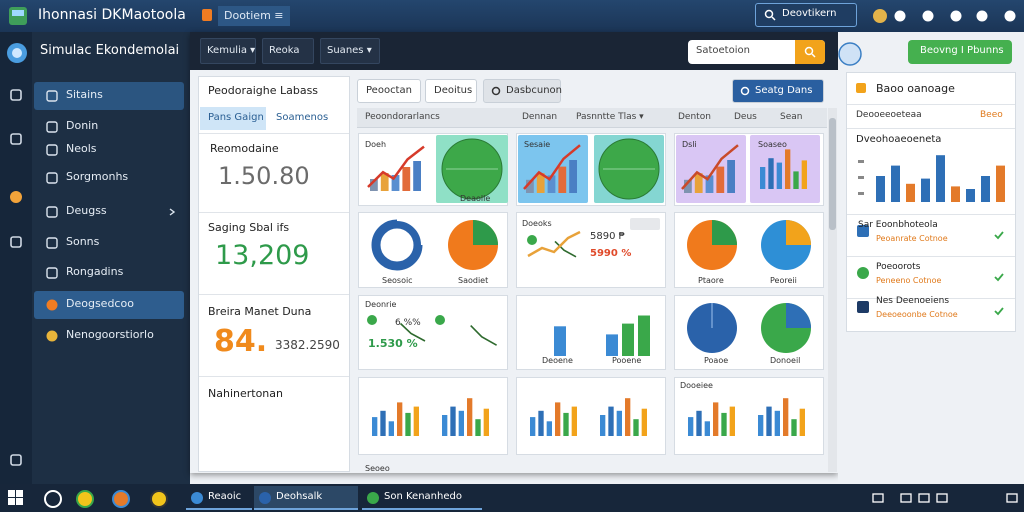 This screenshot has width=1024, height=512. Describe the element at coordinates (241, 341) in the screenshot. I see `stat-value: 84.` at that location.